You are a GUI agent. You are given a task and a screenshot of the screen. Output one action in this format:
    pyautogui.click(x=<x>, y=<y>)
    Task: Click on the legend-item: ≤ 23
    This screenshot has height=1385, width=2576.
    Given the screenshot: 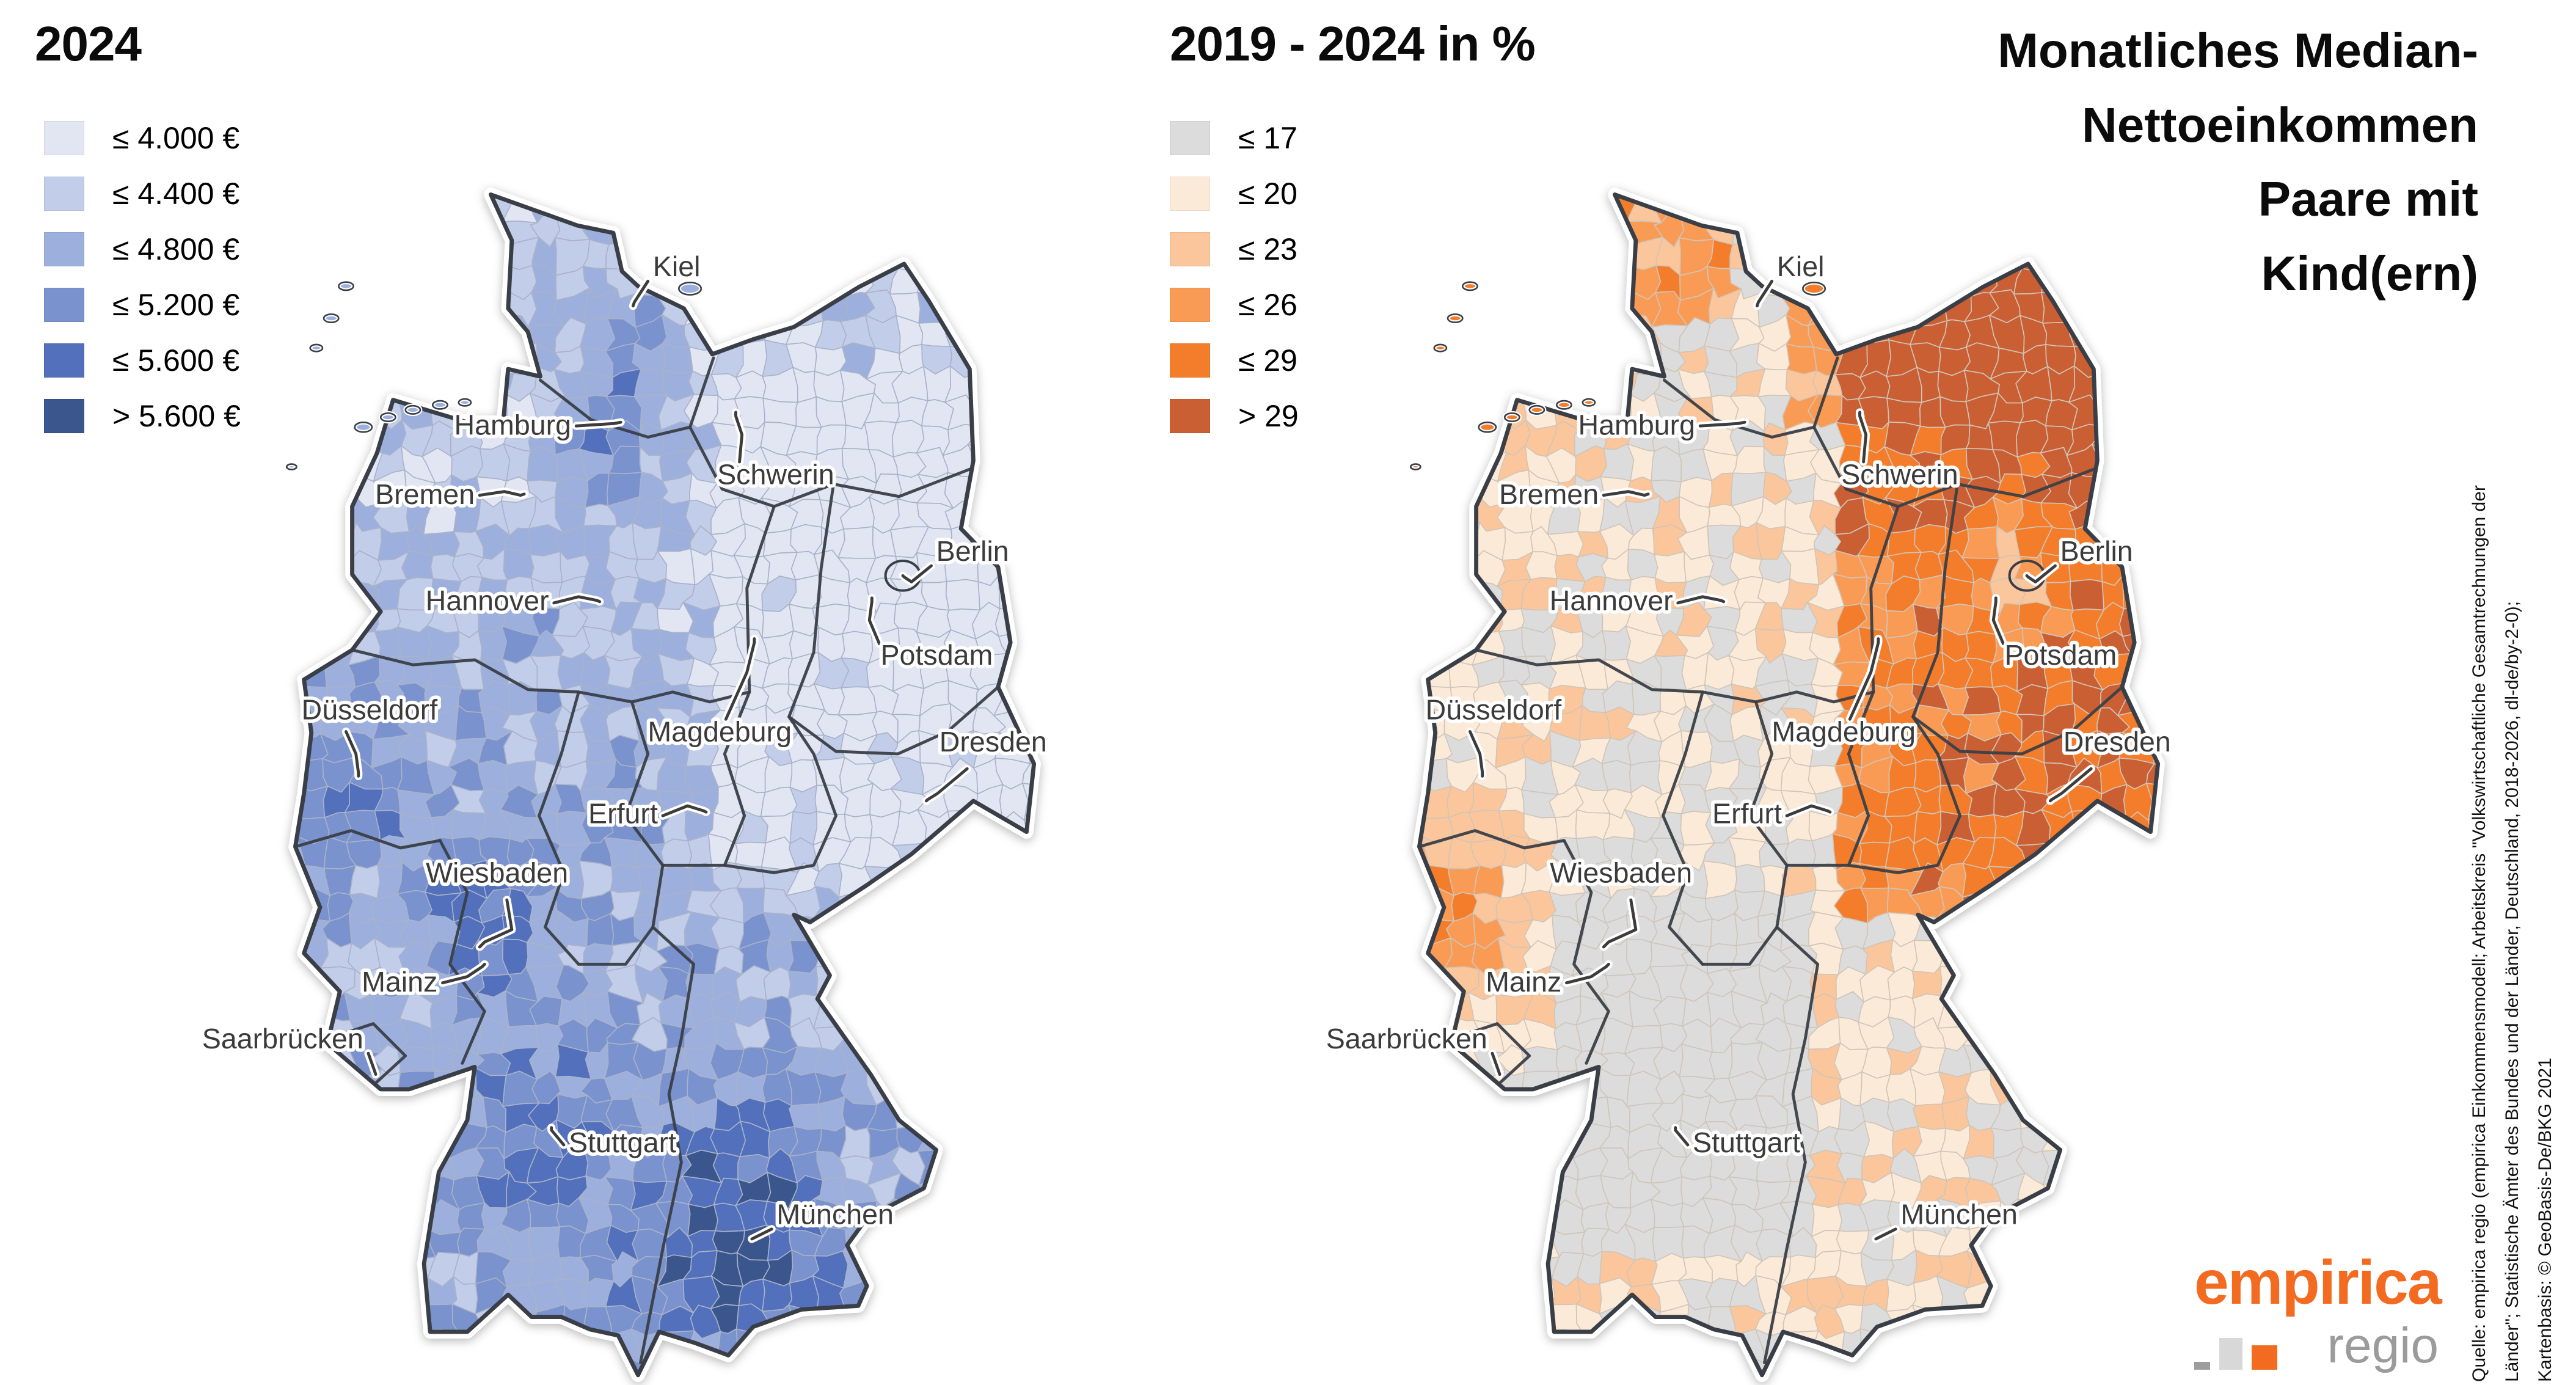 What is the action you would take?
    pyautogui.click(x=1234, y=249)
    